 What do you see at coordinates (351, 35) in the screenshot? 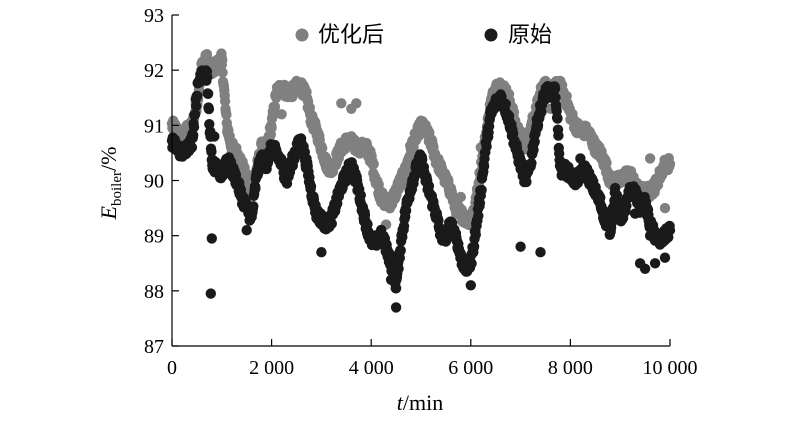
I see `legend-label-optimized: 优化后` at bounding box center [351, 35].